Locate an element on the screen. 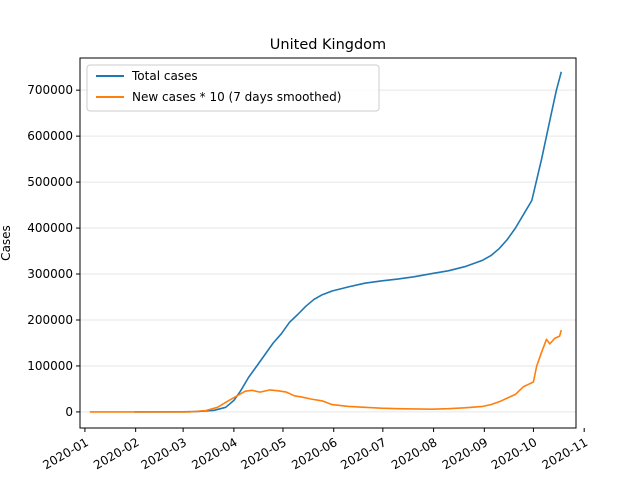 This screenshot has height=485, width=640. x-tick-label: 2020-05 is located at coordinates (263, 453).